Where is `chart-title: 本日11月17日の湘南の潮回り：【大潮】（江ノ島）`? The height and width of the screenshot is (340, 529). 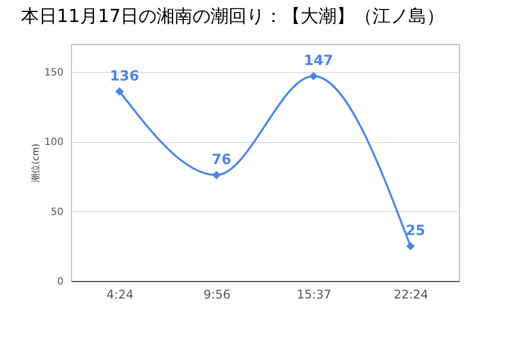
chart-title: 本日11月17日の湘南の潮回り：【大潮】（江ノ島） is located at coordinates (232, 16).